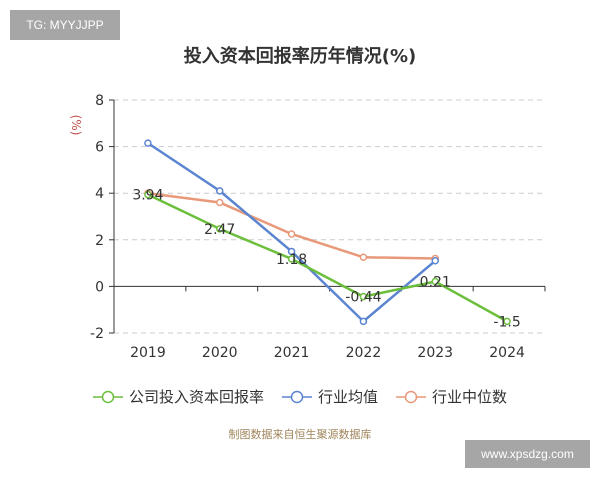 The height and width of the screenshot is (480, 600). Describe the element at coordinates (300, 56) in the screenshot. I see `chart-title: 投入资本回报率历年情况(%)` at that location.